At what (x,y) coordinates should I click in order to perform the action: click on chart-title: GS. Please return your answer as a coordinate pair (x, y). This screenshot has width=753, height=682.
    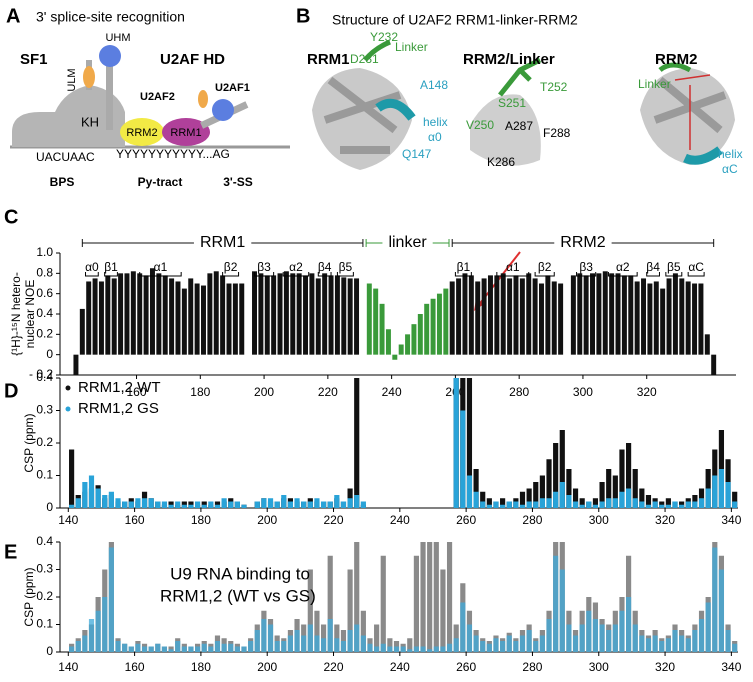
    Looking at the image, I should click on (298, 595).